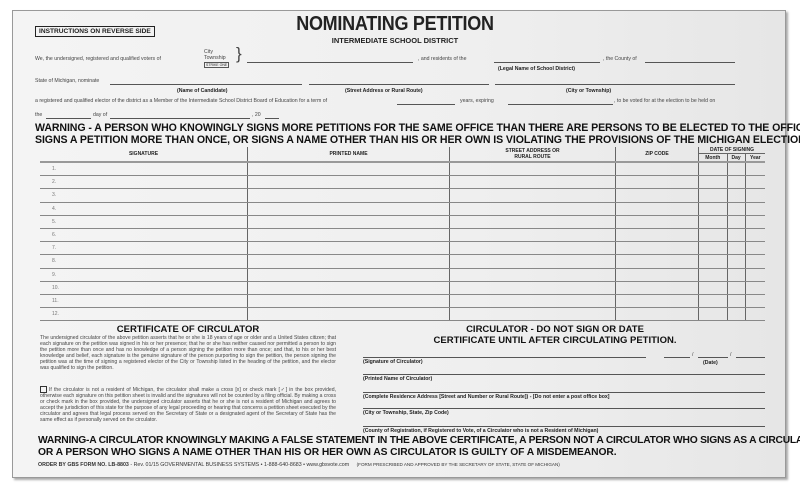 The width and height of the screenshot is (800, 486). I want to click on signature-cell: 5., so click(144, 222).